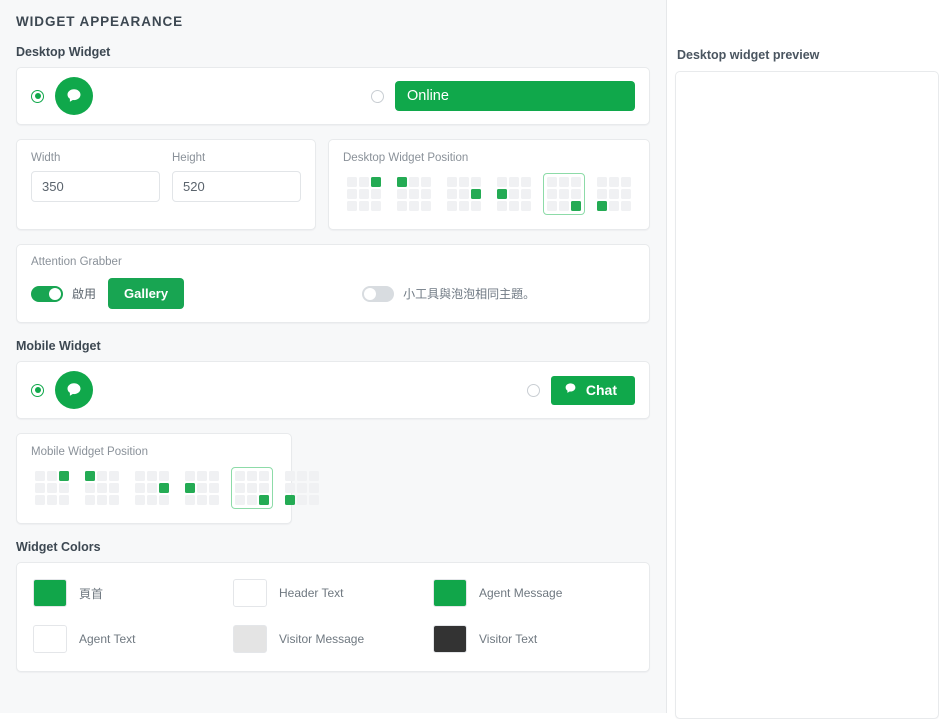  I want to click on desktop-style-option-bar: Online, so click(503, 96).